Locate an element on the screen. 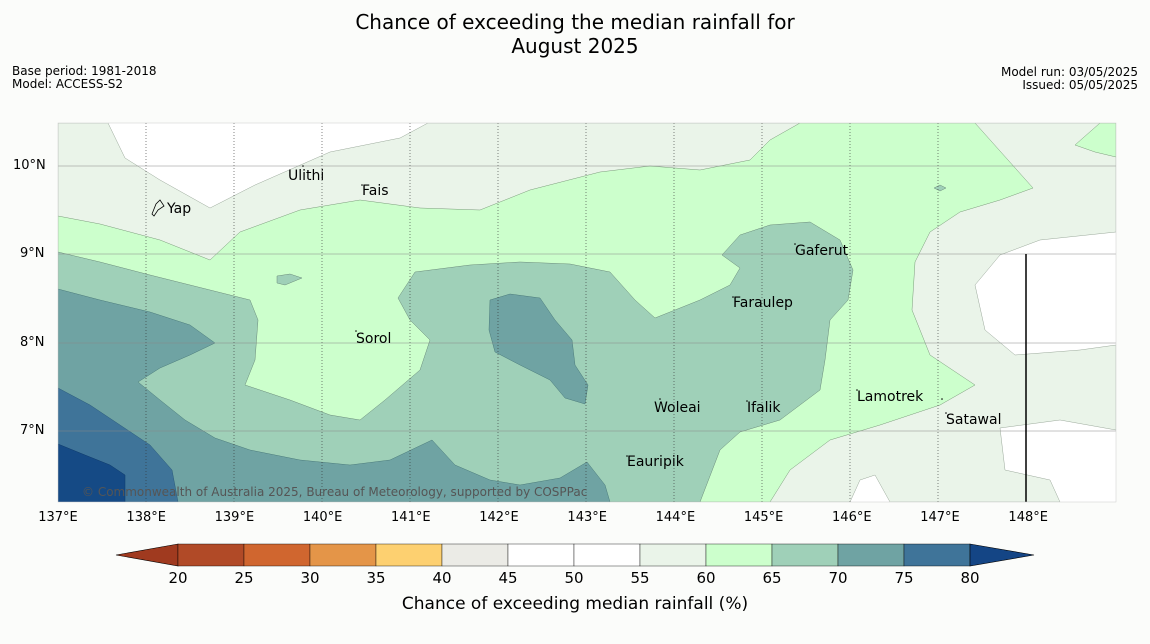 This screenshot has width=1150, height=644. lon-label-143E: 143°E is located at coordinates (587, 517).